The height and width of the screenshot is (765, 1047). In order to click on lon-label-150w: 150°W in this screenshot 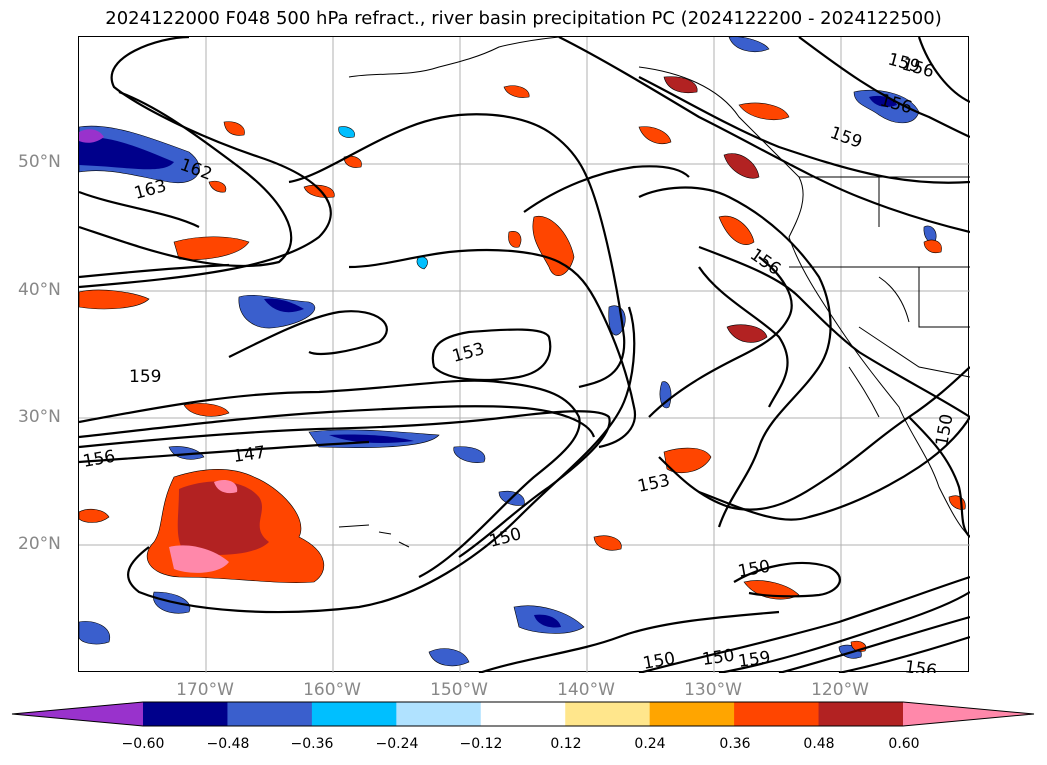, I will do `click(459, 690)`.